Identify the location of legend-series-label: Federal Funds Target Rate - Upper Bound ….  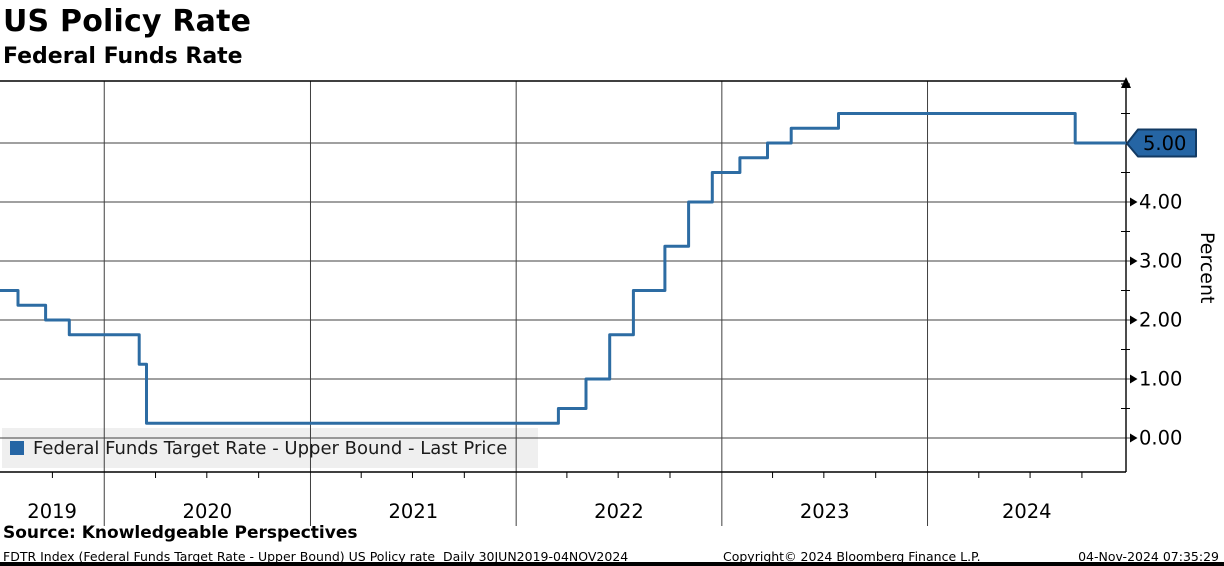
(270, 448).